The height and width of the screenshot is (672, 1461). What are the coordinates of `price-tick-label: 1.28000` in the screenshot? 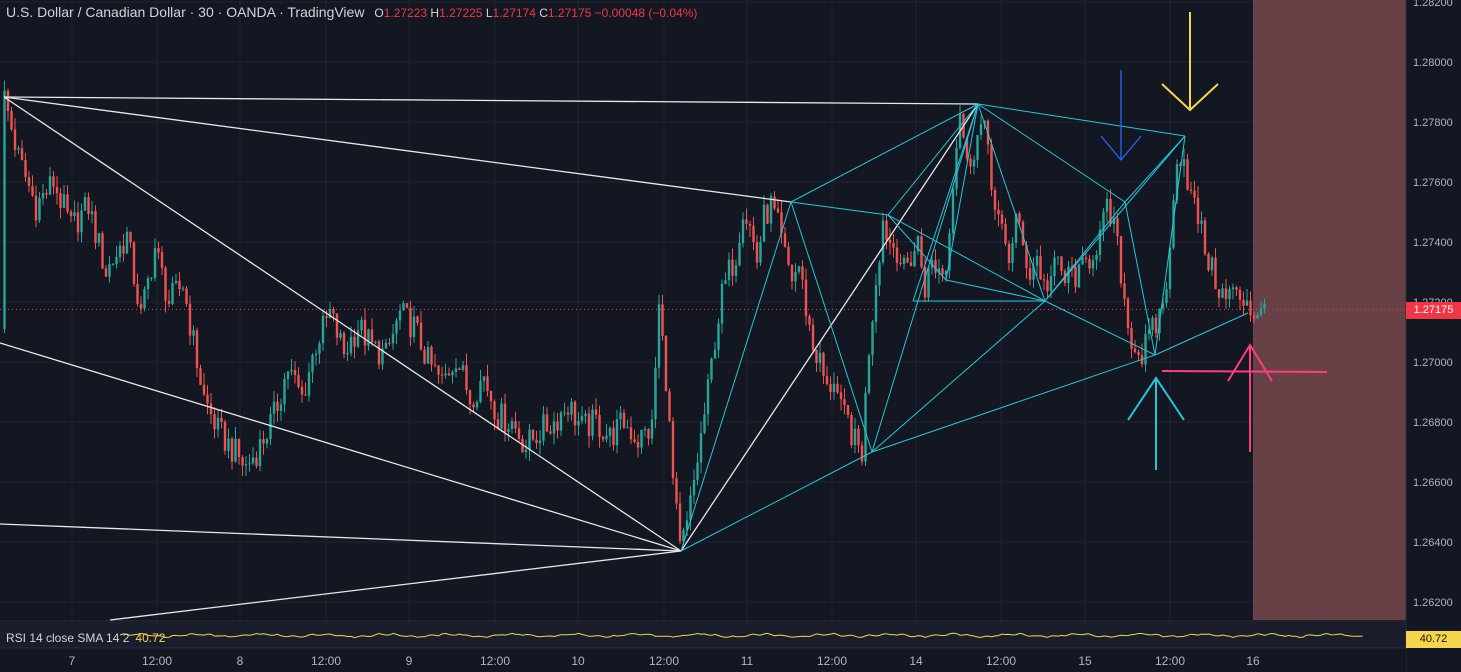 It's located at (1433, 63).